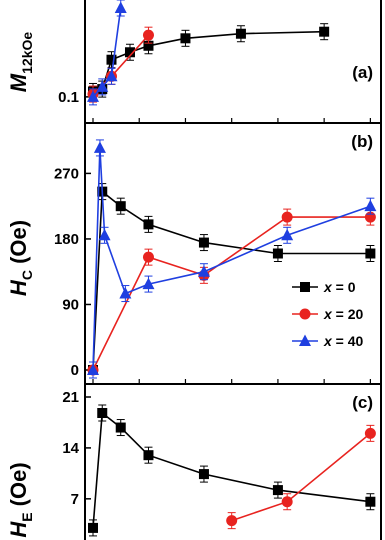  I want to click on panel-c-ytick-label: 14, so click(70, 448).